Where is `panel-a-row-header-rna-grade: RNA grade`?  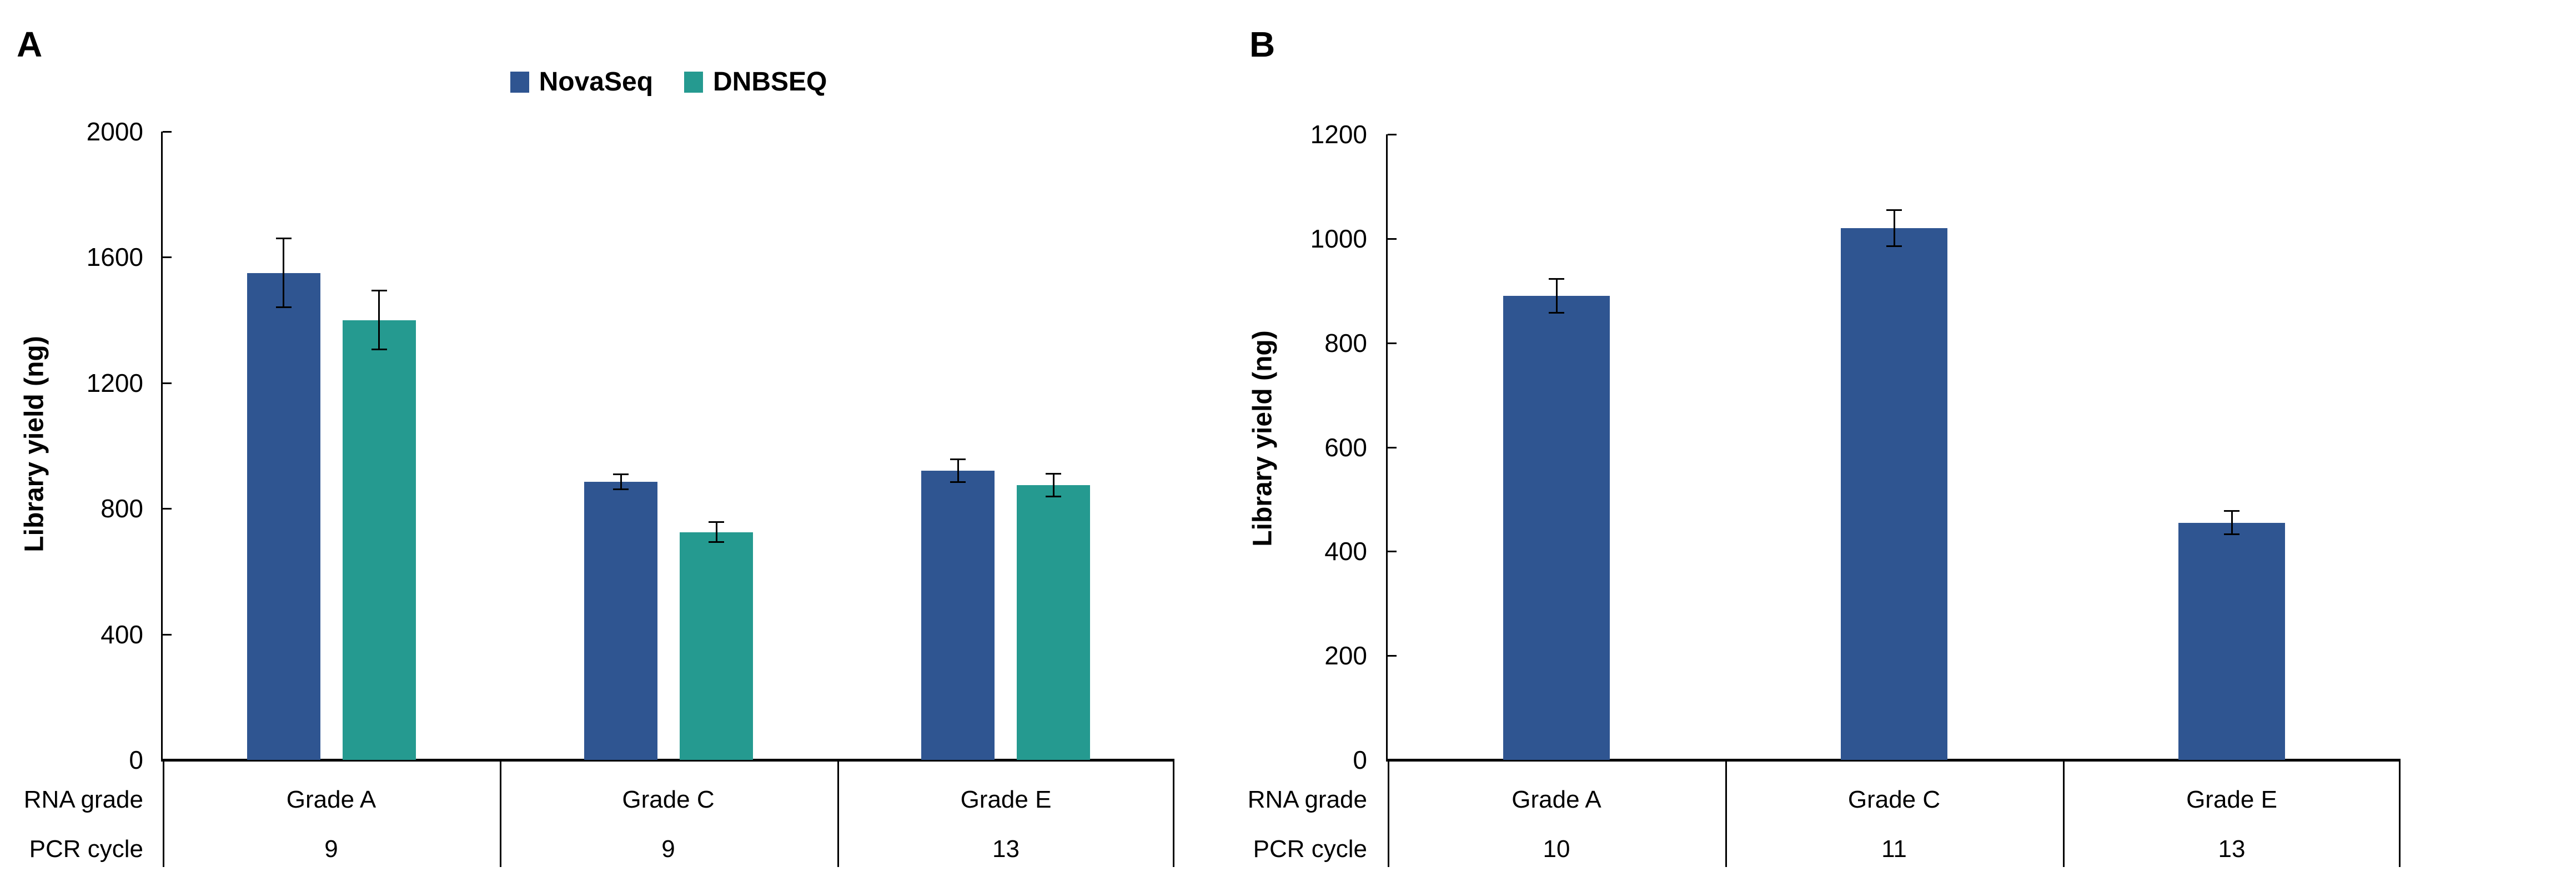
panel-a-row-header-rna-grade: RNA grade is located at coordinates (83, 799).